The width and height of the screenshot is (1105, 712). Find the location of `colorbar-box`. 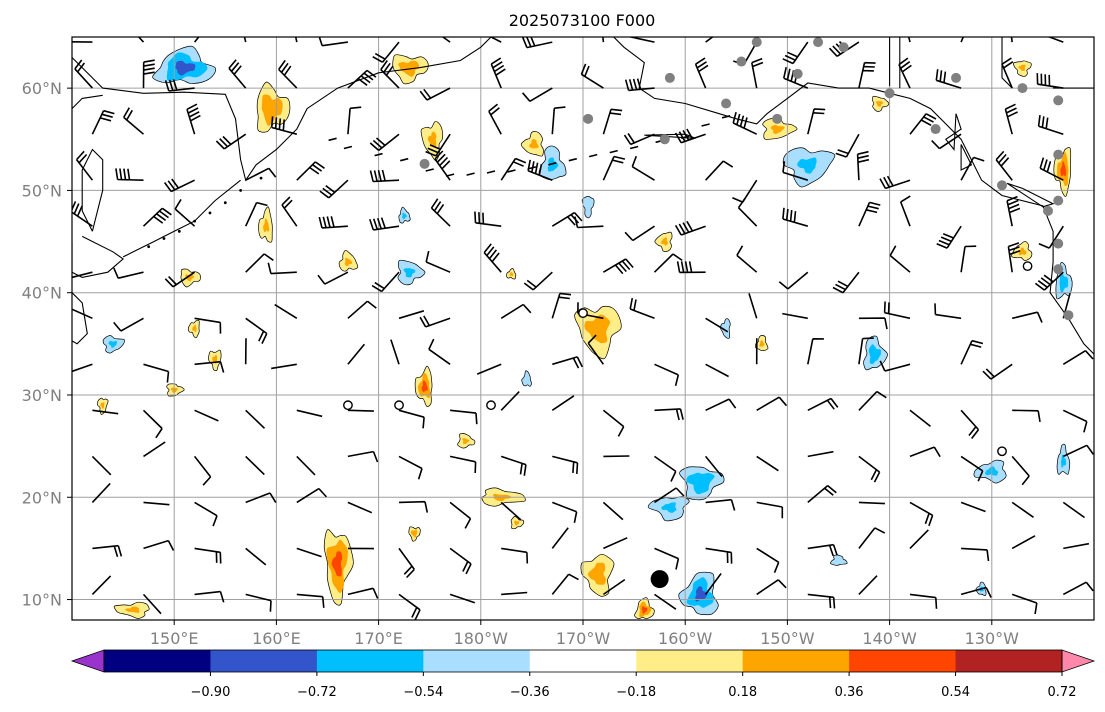

colorbar-box is located at coordinates (370, 661).